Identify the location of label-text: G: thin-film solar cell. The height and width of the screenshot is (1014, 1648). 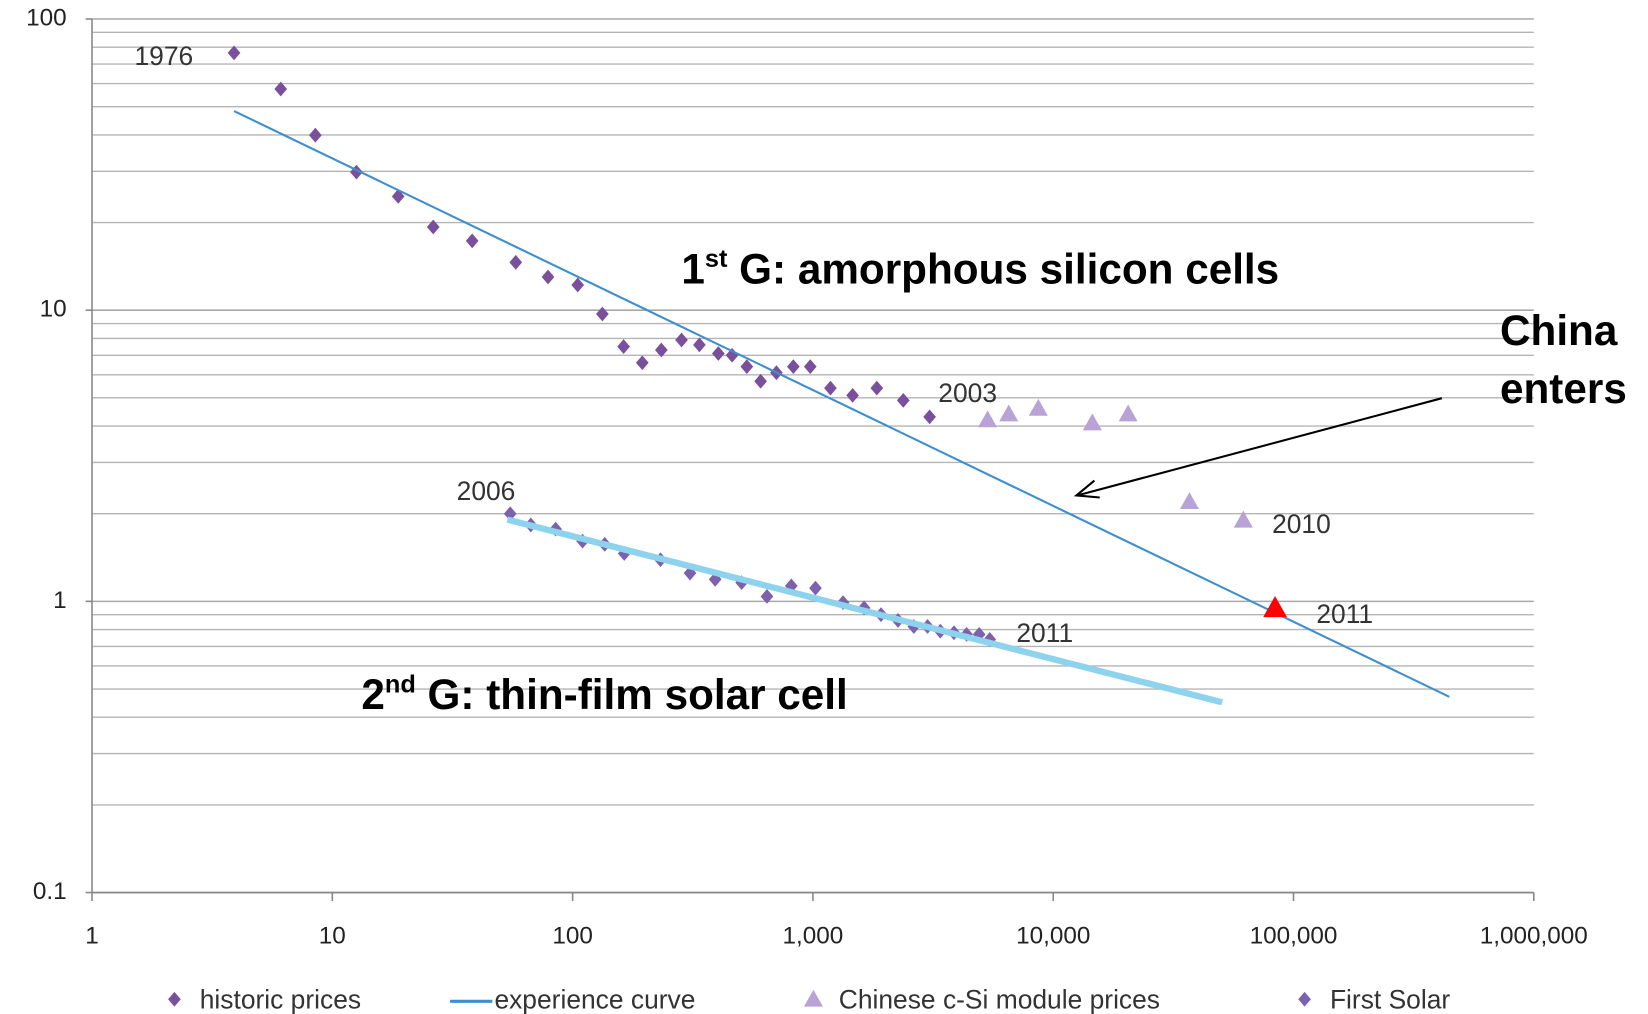
(632, 694).